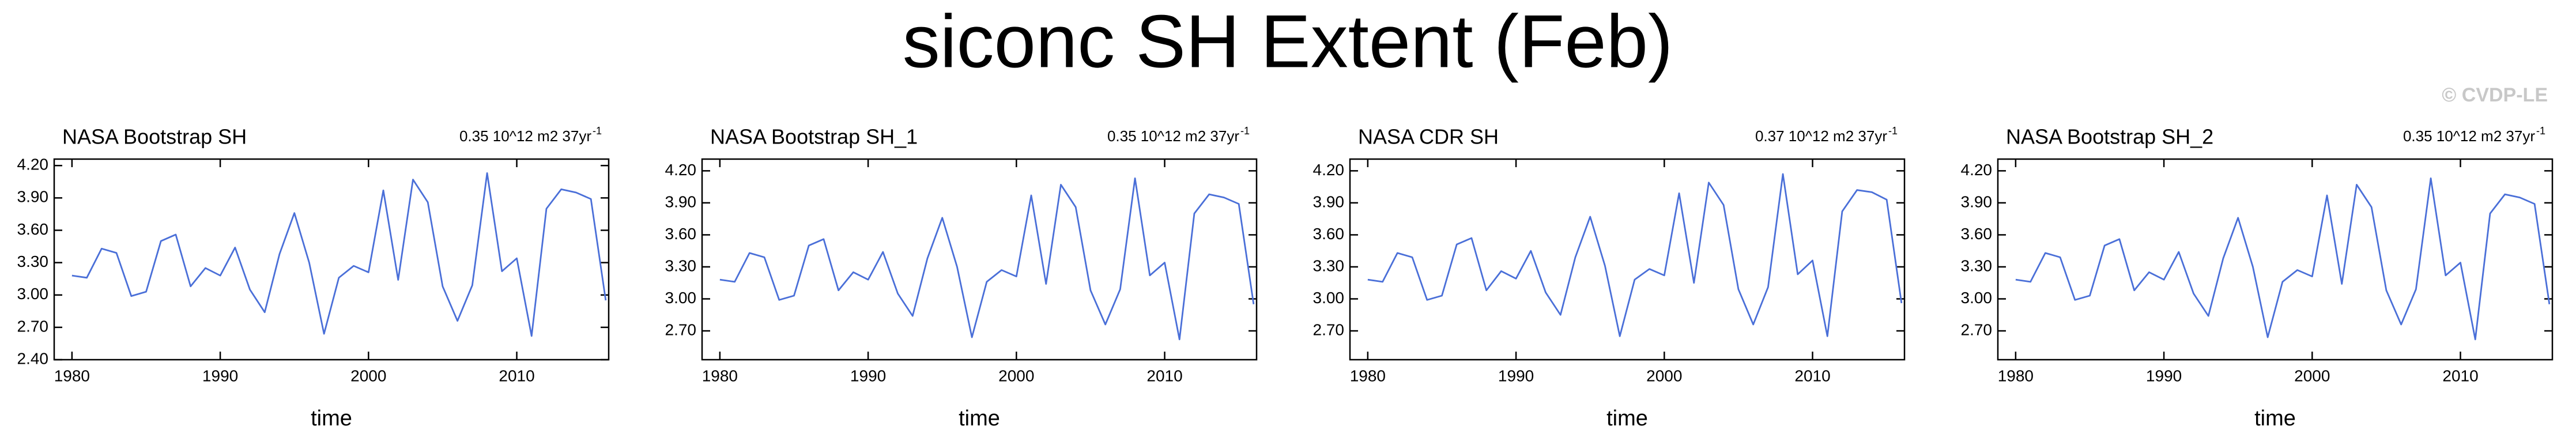  What do you see at coordinates (154, 137) in the screenshot?
I see `panel-title: NASA Bootstrap SH` at bounding box center [154, 137].